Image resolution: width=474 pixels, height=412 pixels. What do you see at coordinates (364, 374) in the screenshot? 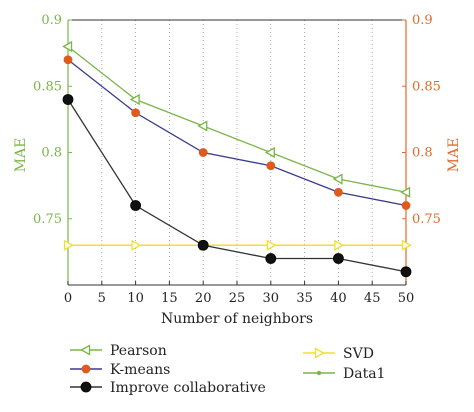
I see `legend-label-data1: Data1` at bounding box center [364, 374].